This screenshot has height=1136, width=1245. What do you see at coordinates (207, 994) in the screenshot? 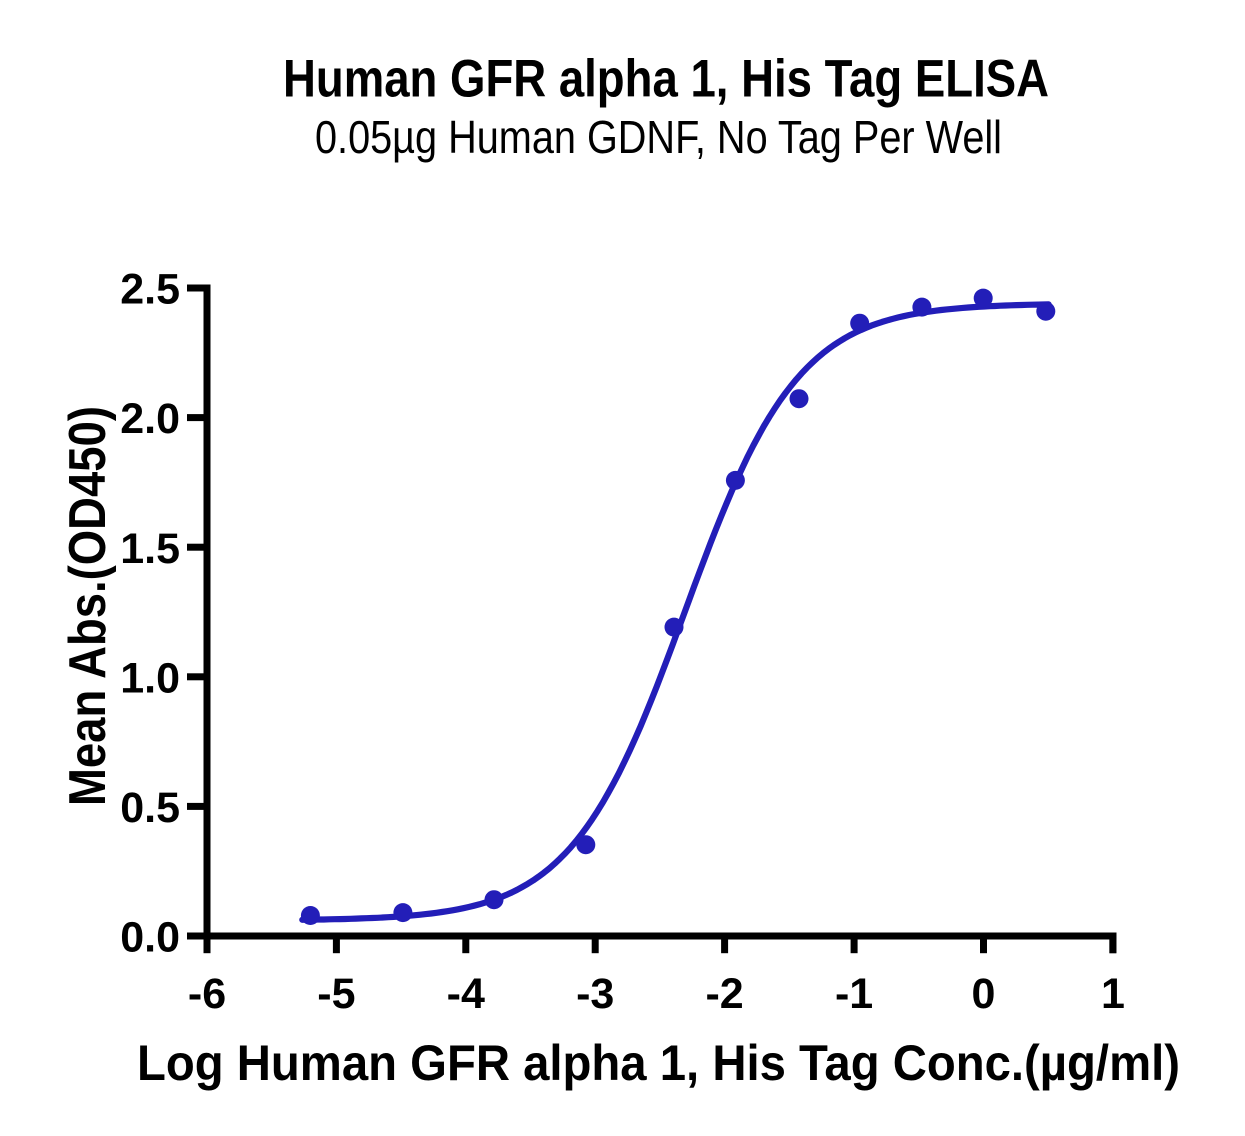
I see `svg-text: -6` at bounding box center [207, 994].